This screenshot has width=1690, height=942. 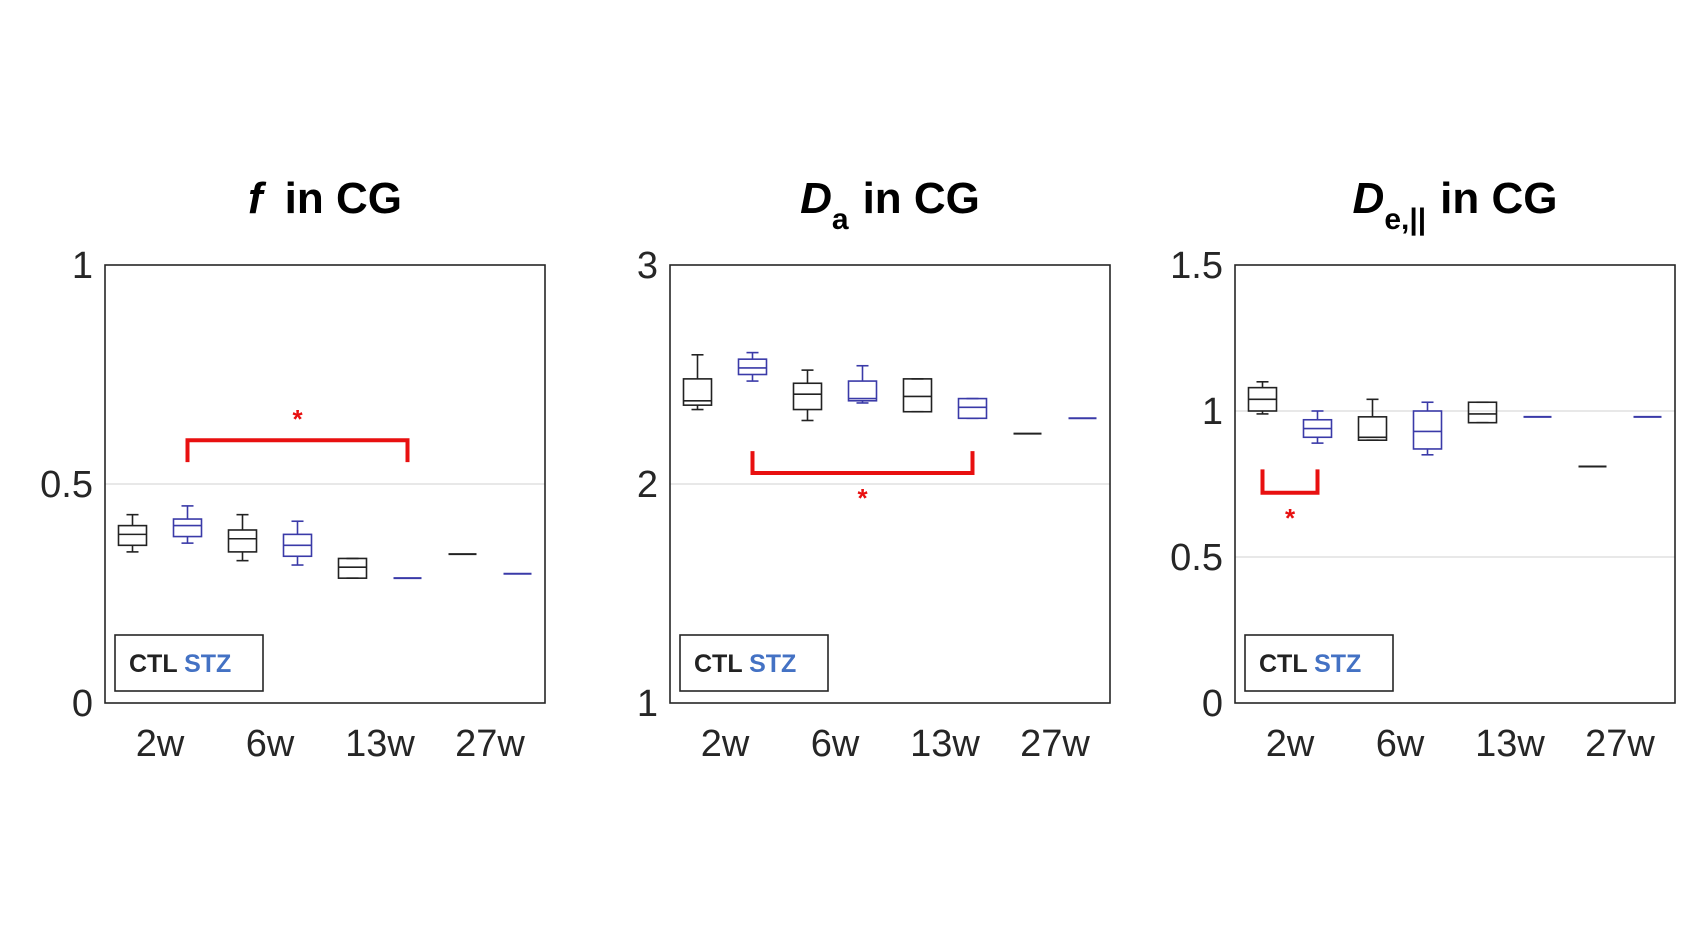 I want to click on title-subscript: a, so click(x=840, y=219).